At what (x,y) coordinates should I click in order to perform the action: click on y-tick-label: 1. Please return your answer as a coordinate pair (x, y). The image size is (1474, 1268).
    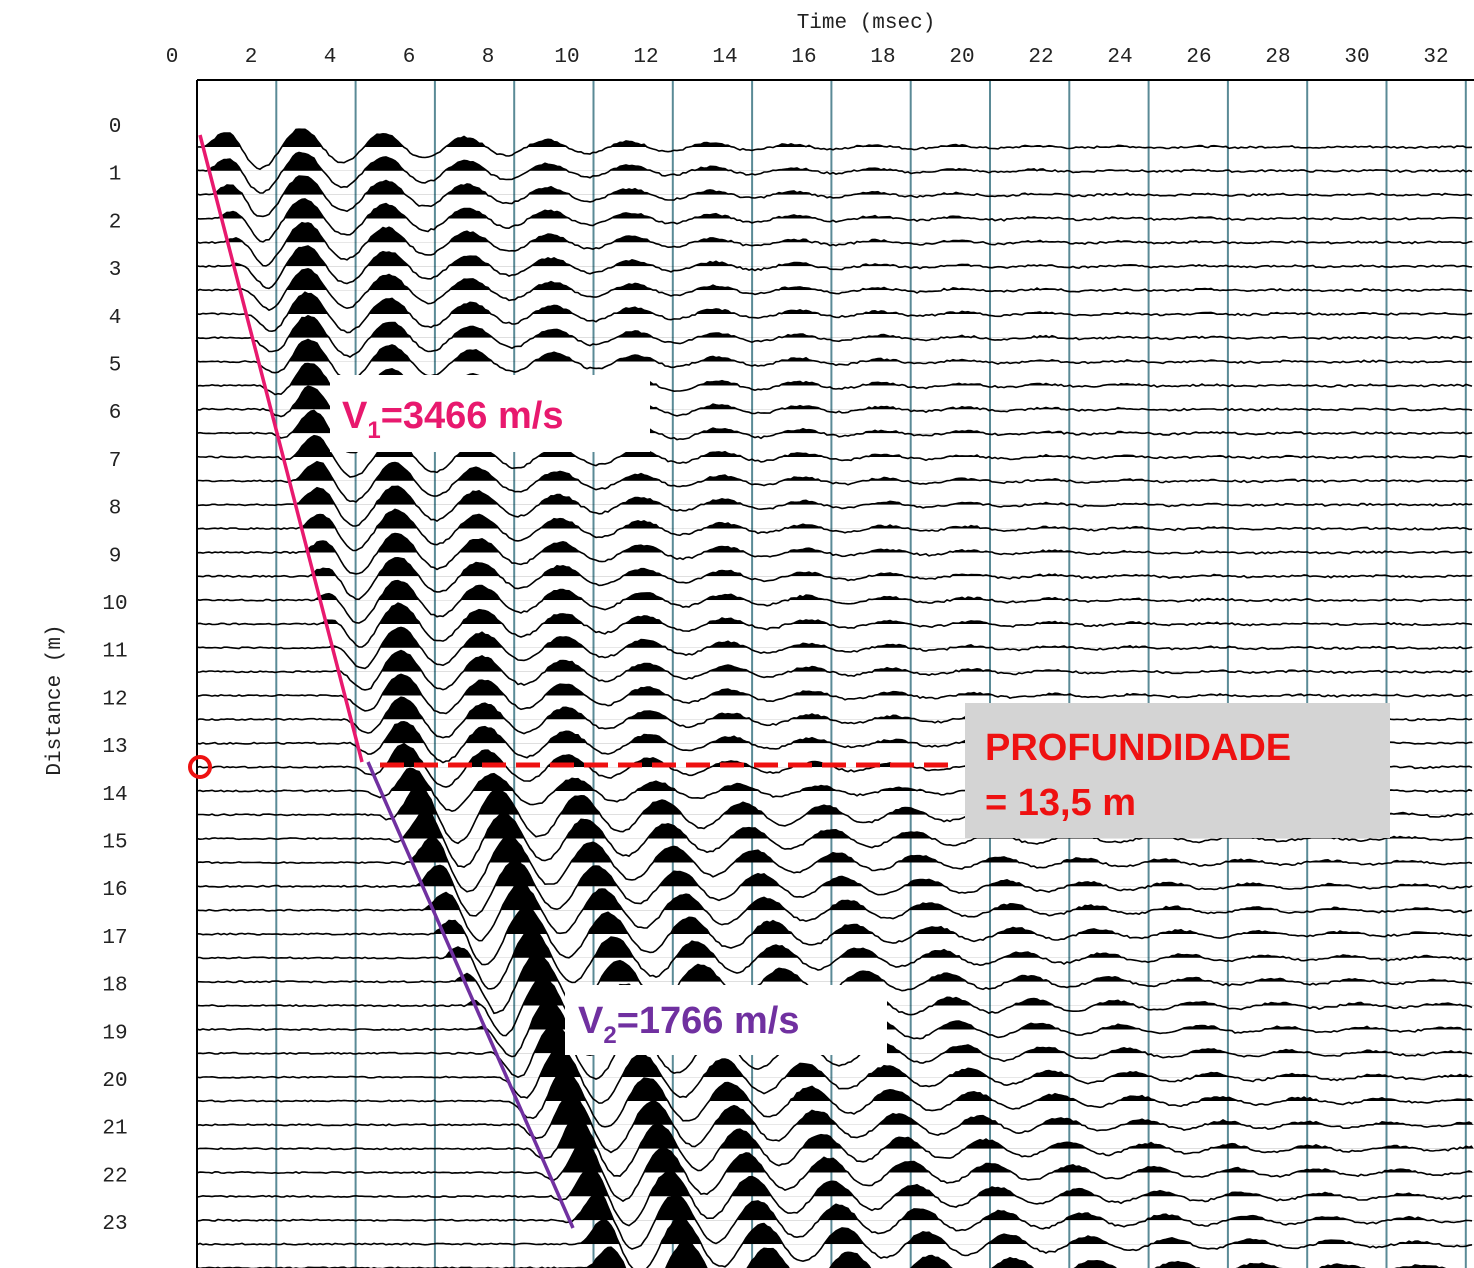
    Looking at the image, I should click on (115, 175).